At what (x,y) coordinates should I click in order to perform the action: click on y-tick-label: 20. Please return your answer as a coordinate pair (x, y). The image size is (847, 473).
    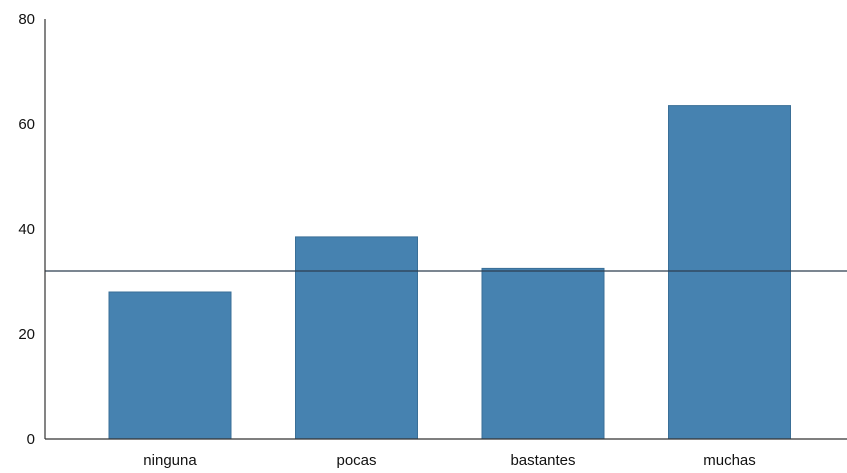
    Looking at the image, I should click on (26, 334).